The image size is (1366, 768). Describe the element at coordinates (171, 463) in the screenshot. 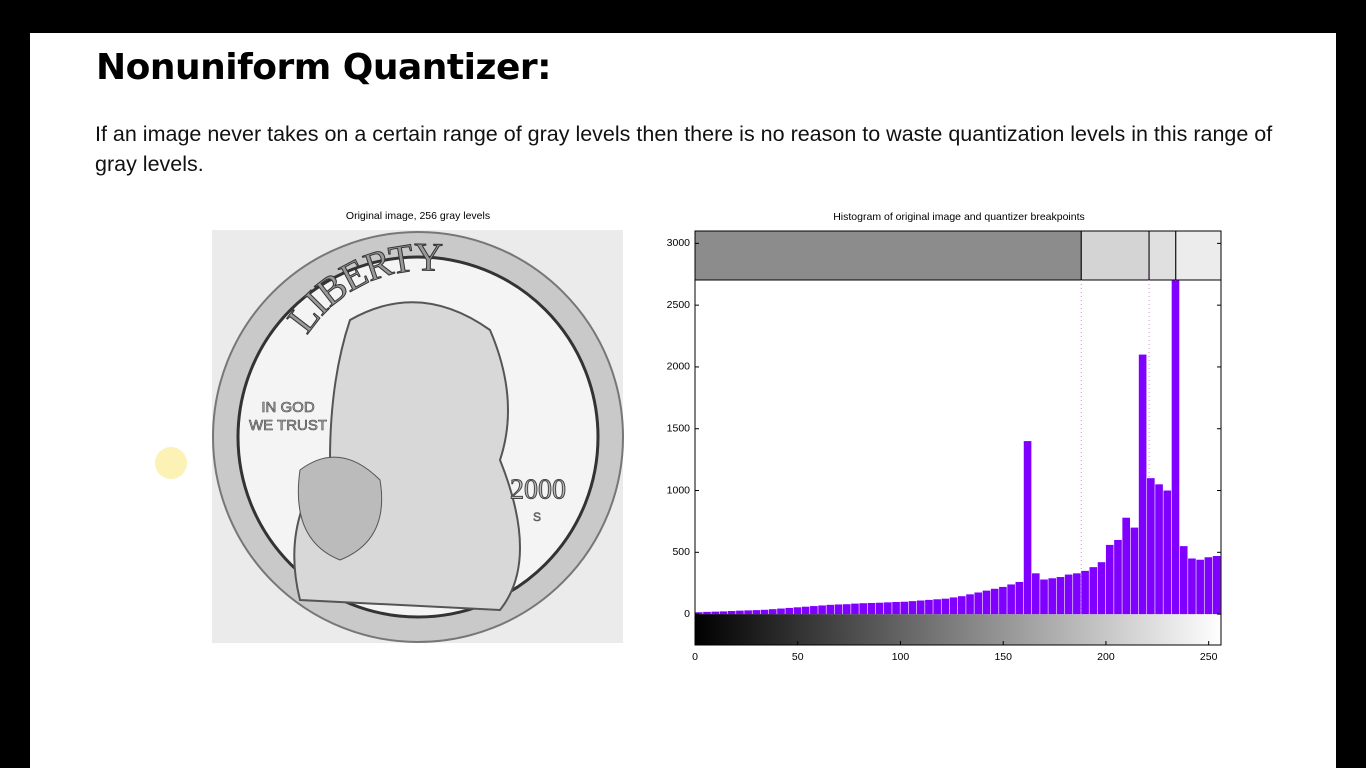

I see `cursor-highlight` at that location.